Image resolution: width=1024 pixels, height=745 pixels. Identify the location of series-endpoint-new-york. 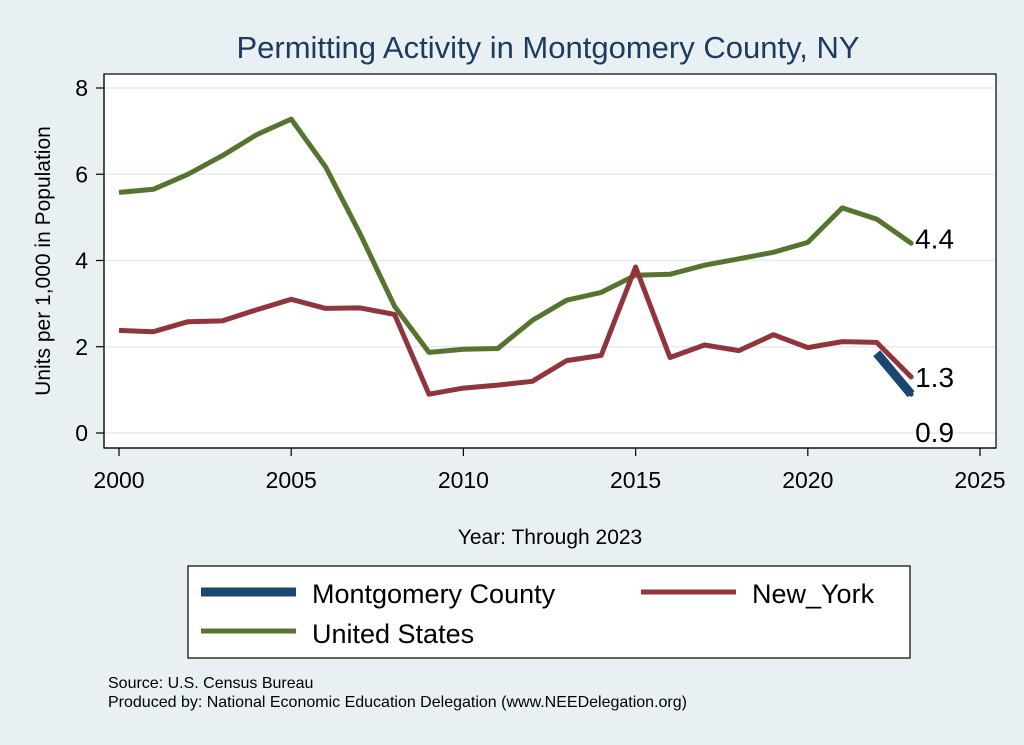
(911, 377).